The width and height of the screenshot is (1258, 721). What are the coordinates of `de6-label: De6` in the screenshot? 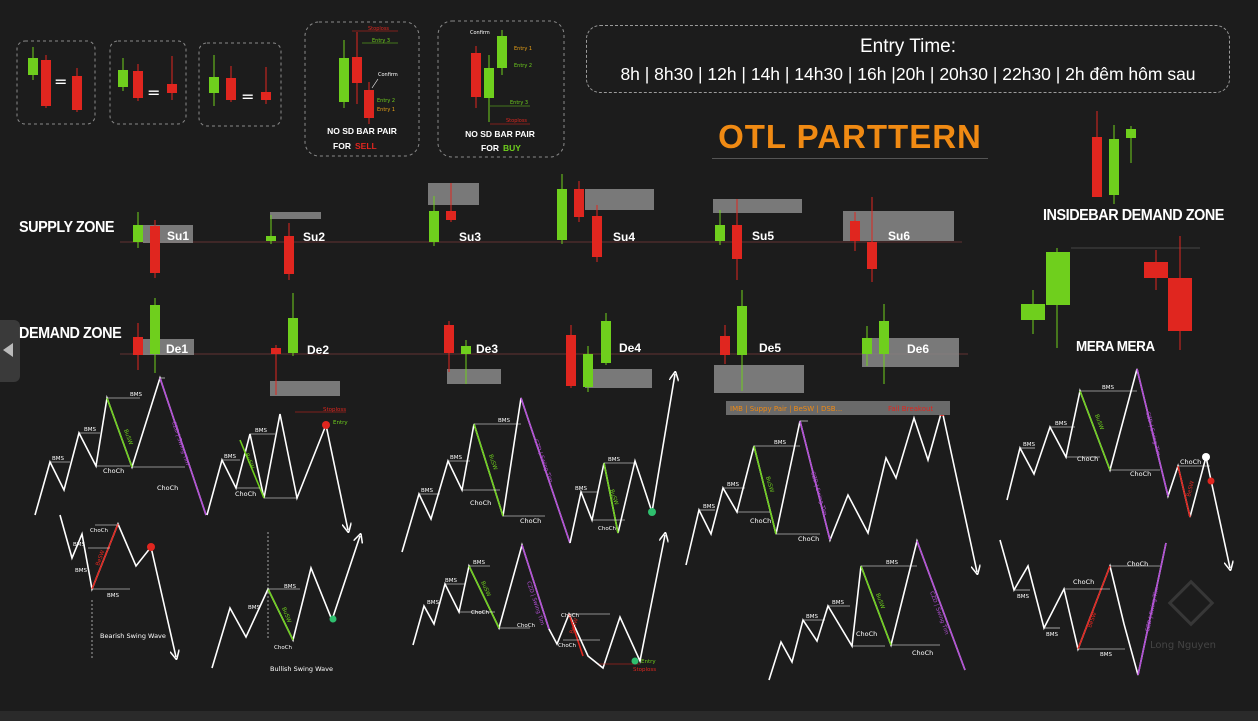 It's located at (918, 349).